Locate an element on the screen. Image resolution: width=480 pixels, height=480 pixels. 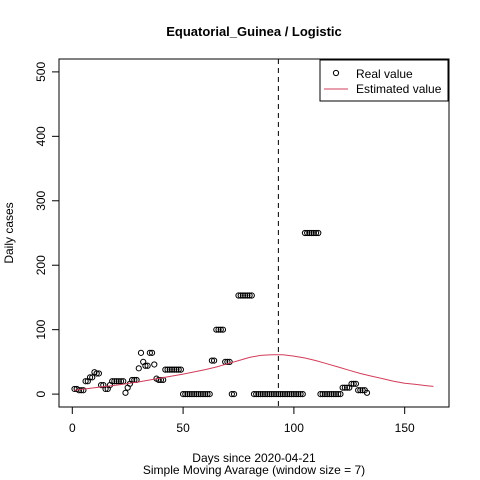
y-tick-label: 400 is located at coordinates (41, 136).